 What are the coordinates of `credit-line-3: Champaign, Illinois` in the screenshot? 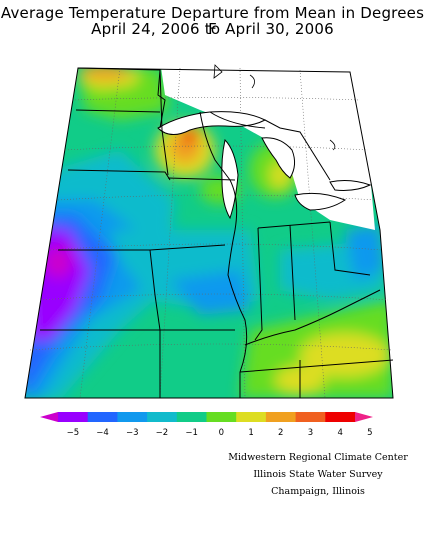 It's located at (318, 491).